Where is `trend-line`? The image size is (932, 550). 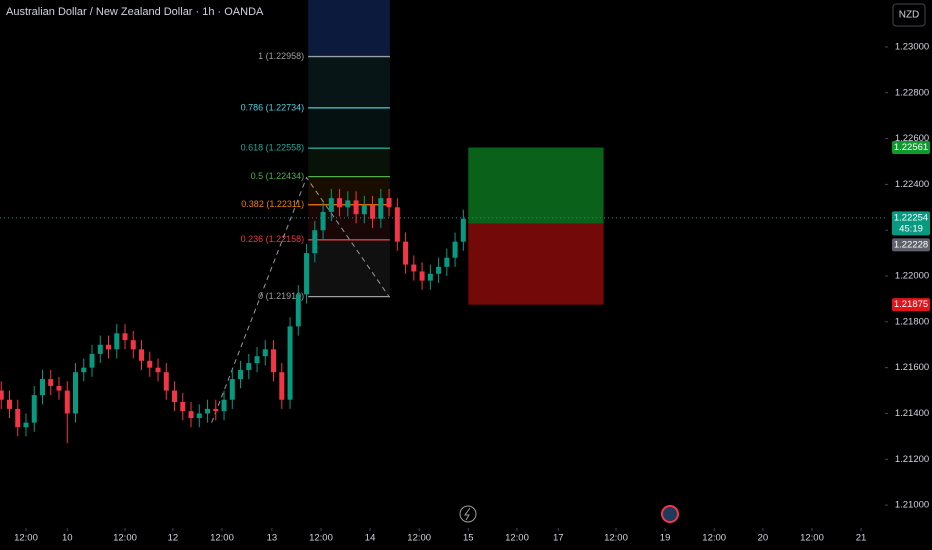
trend-line is located at coordinates (300, 299).